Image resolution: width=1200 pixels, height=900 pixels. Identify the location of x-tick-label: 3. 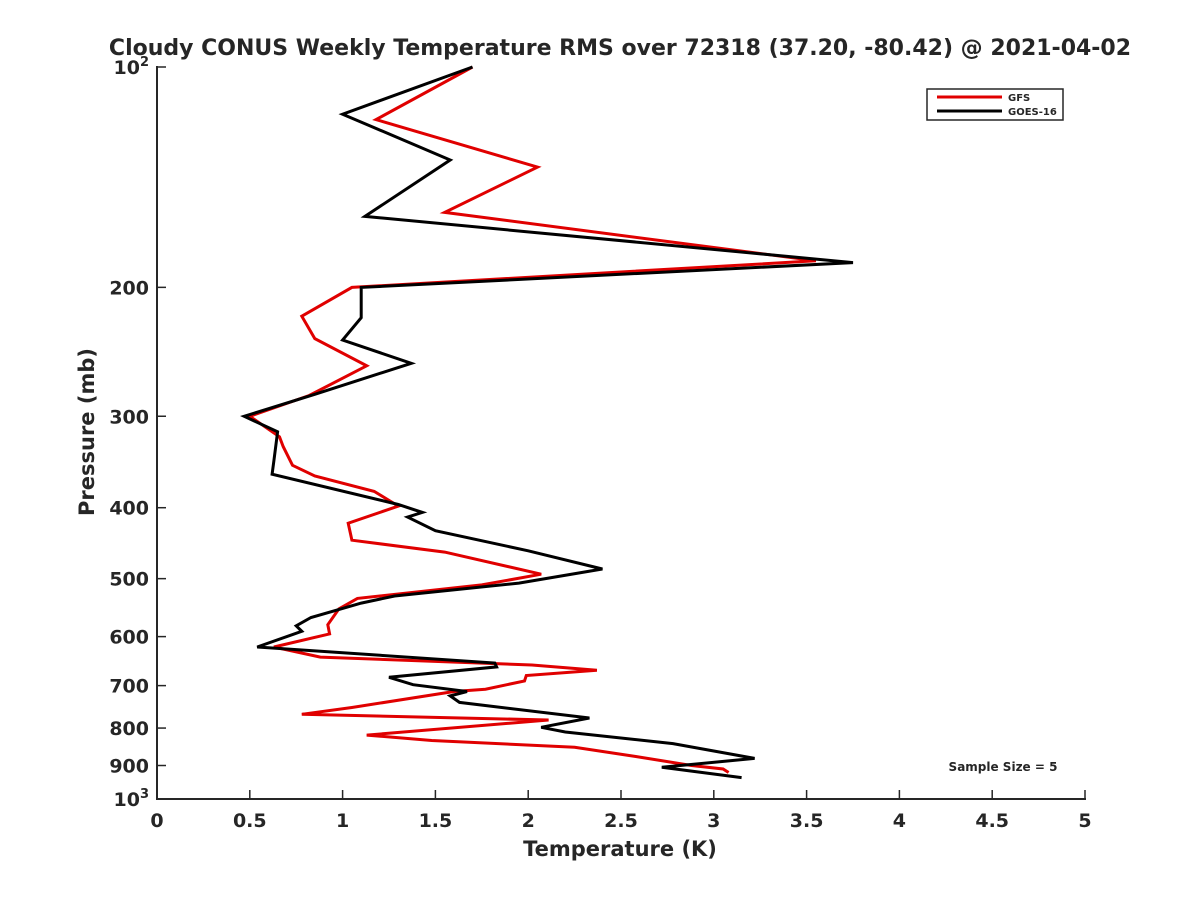
(713, 821).